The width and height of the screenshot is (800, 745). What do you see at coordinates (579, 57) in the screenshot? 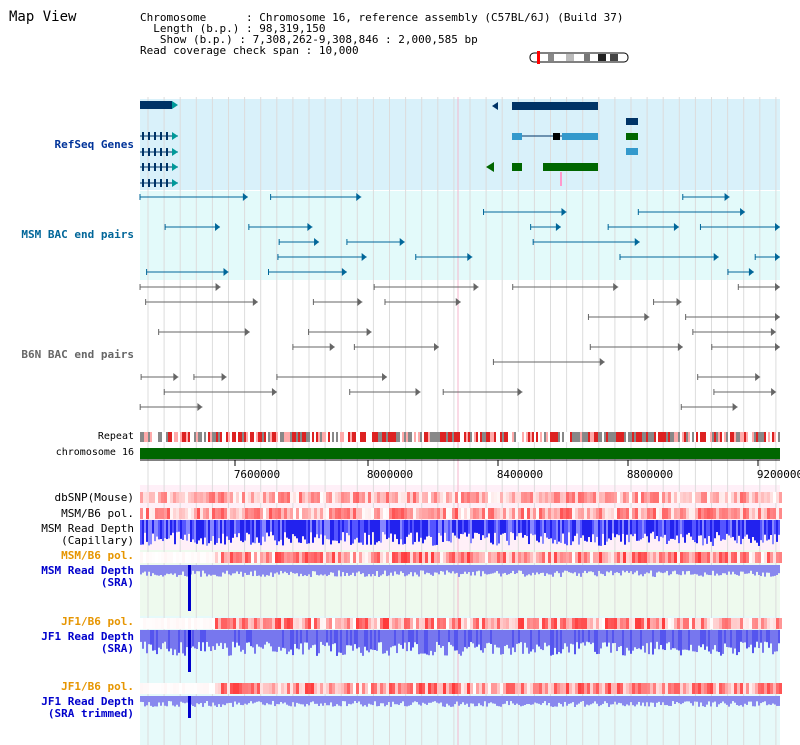
I see `chromosome-ideogram` at bounding box center [579, 57].